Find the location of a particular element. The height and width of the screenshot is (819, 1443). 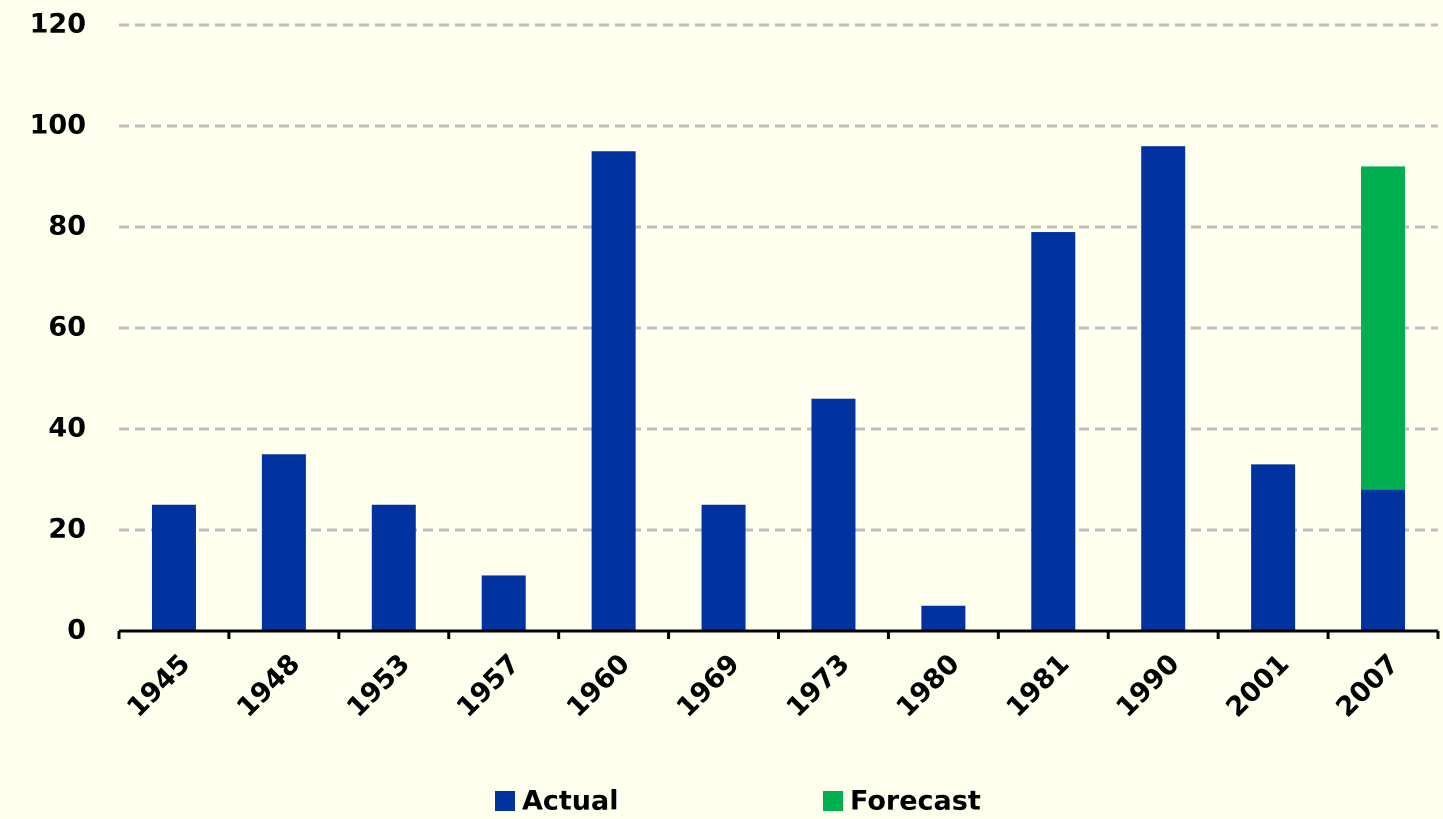

y-tick-label: 40 is located at coordinates (67, 428).